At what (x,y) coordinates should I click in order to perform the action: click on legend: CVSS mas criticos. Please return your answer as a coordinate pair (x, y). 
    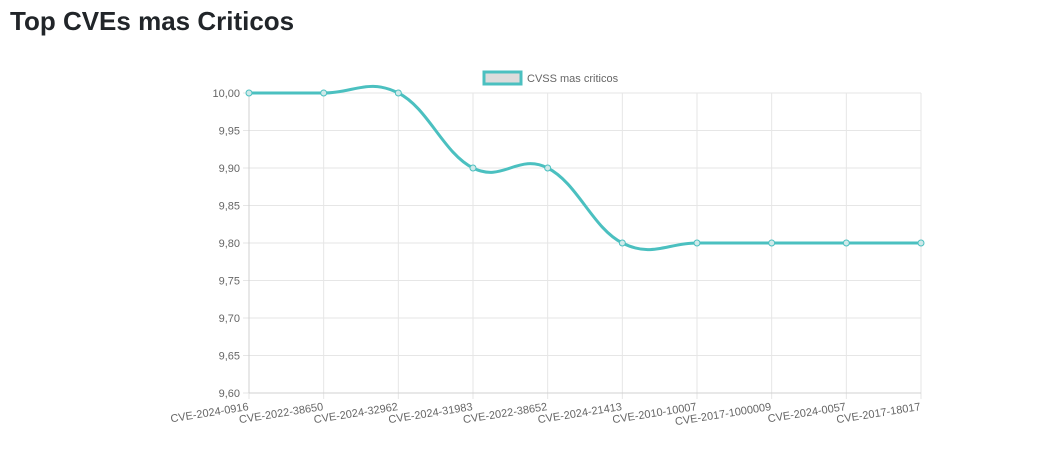
    Looking at the image, I should click on (550, 78).